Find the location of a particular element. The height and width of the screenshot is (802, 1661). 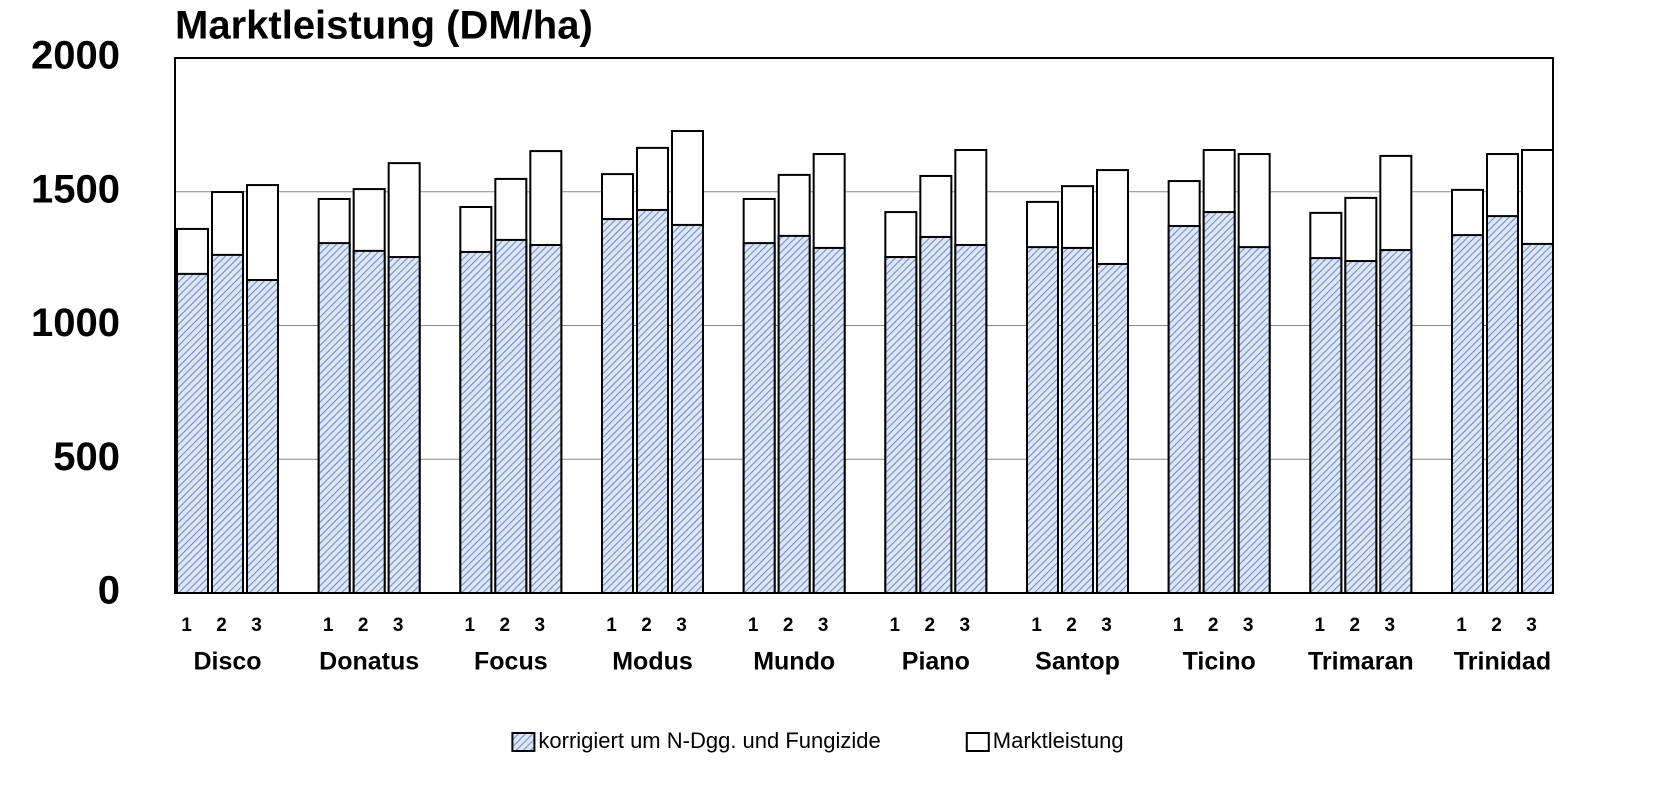

y-tick-label: 0 is located at coordinates (109, 591).